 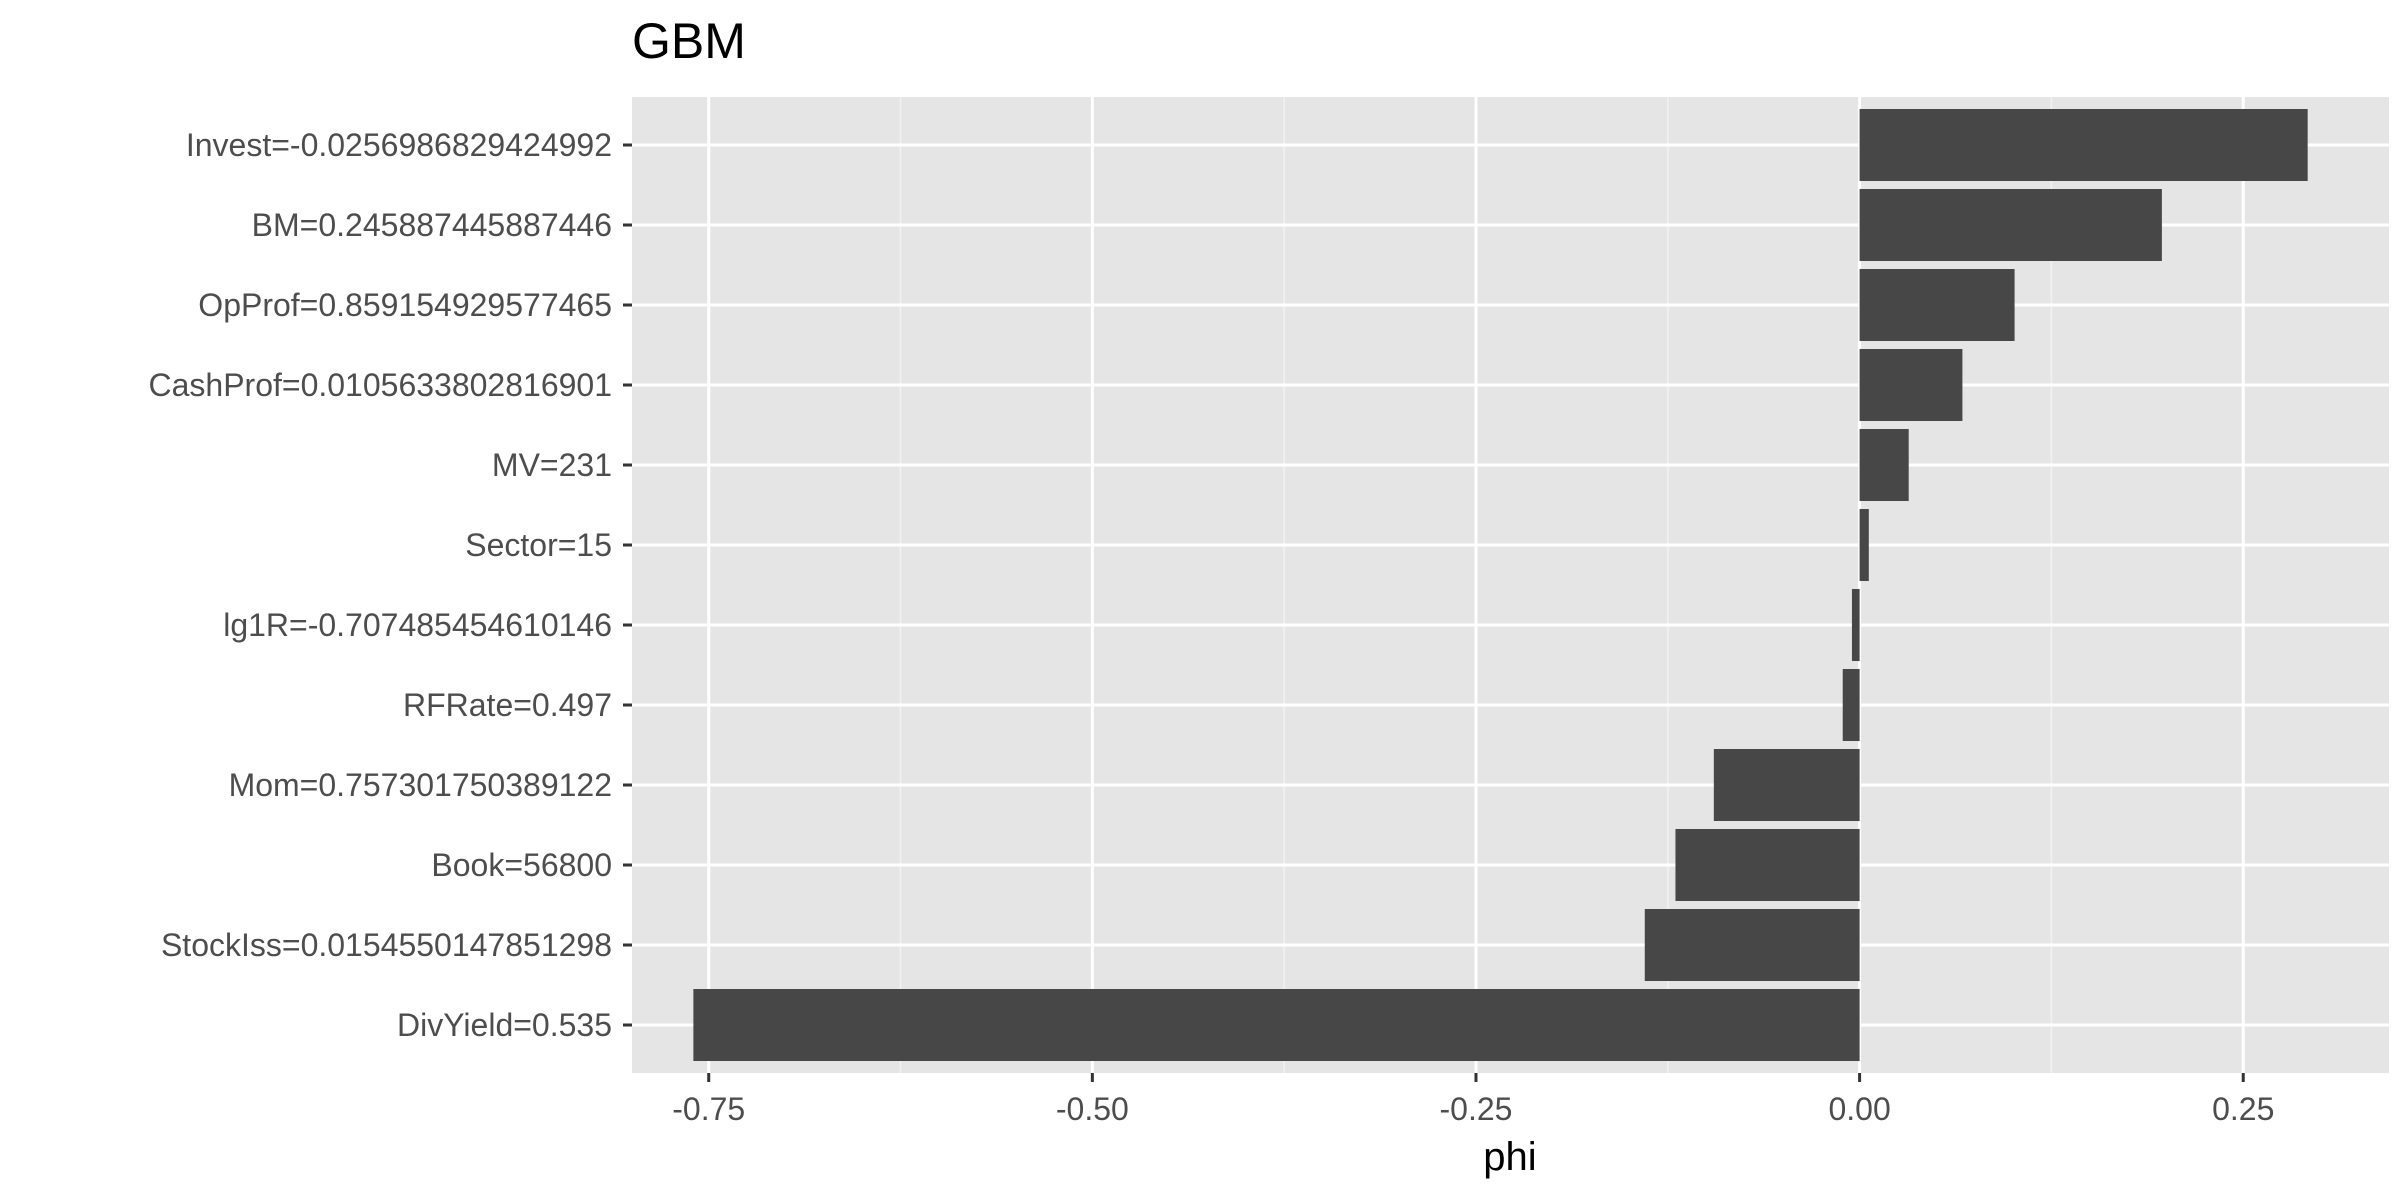 What do you see at coordinates (1476, 1109) in the screenshot?
I see `x-tick-label: -0.25` at bounding box center [1476, 1109].